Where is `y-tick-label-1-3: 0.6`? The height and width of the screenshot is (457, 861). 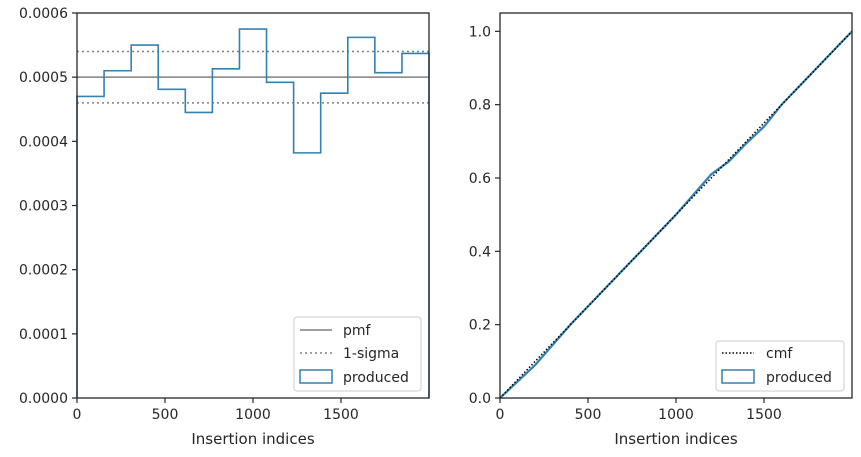
y-tick-label-1-3: 0.6 is located at coordinates (480, 179).